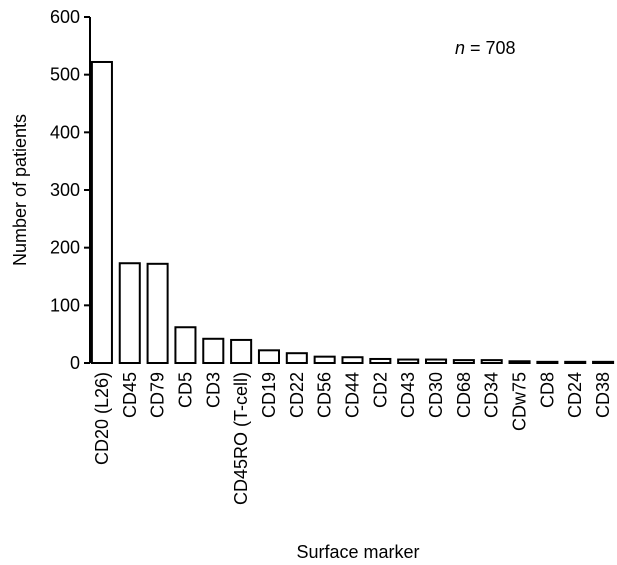 This screenshot has height=565, width=617. I want to click on x-tick-label: CD3, so click(213, 390).